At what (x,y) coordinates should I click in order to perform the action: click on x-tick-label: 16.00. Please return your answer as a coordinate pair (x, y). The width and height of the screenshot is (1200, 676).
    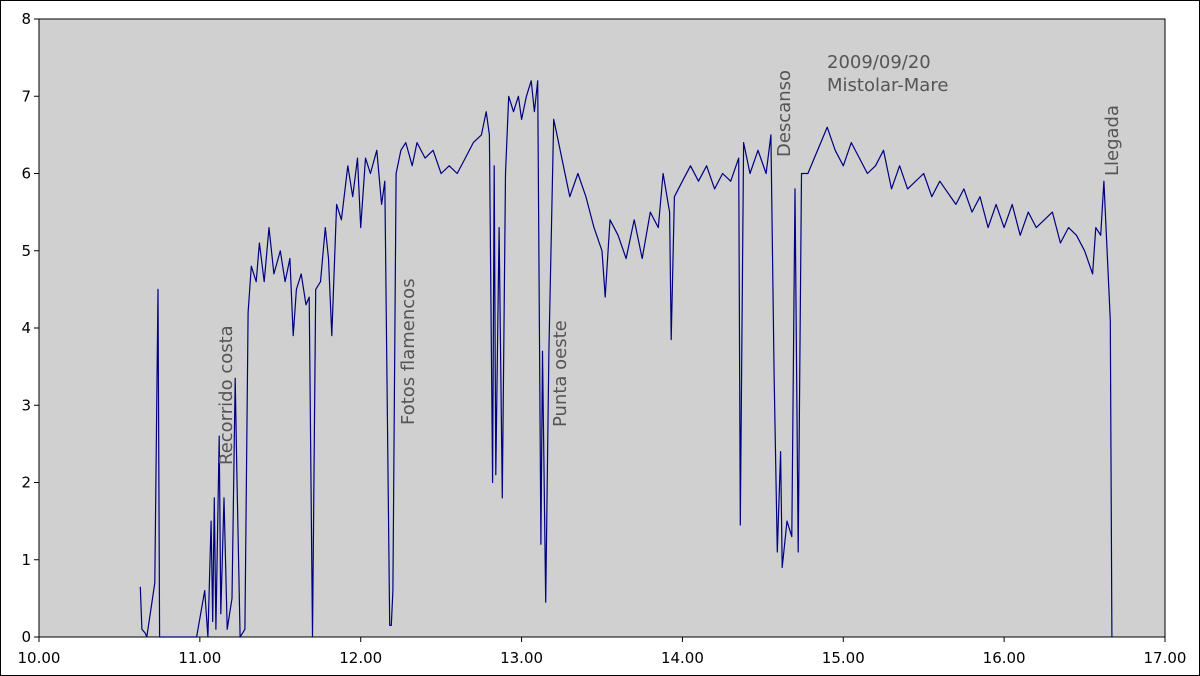
    Looking at the image, I should click on (1004, 658).